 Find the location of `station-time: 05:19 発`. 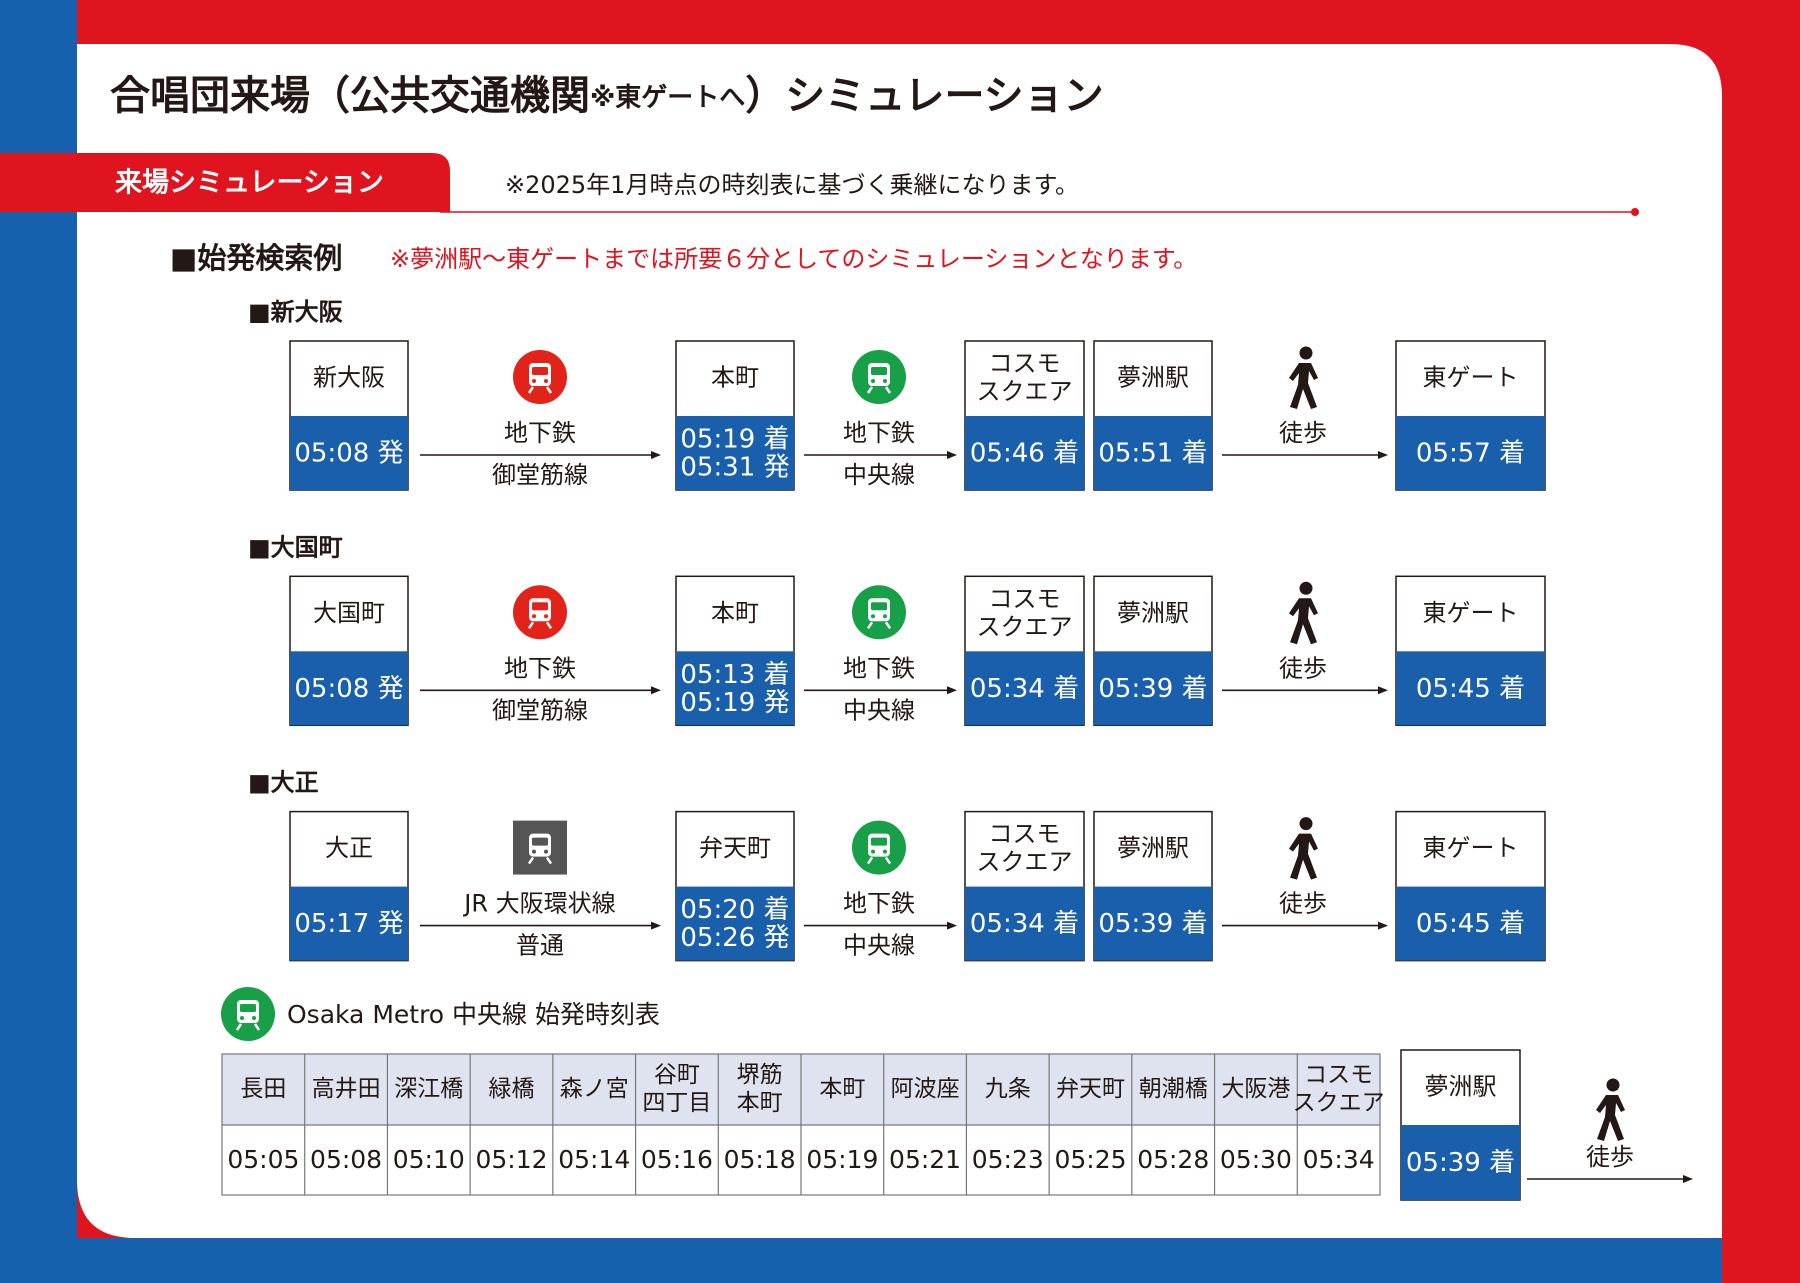

station-time: 05:19 発 is located at coordinates (734, 703).